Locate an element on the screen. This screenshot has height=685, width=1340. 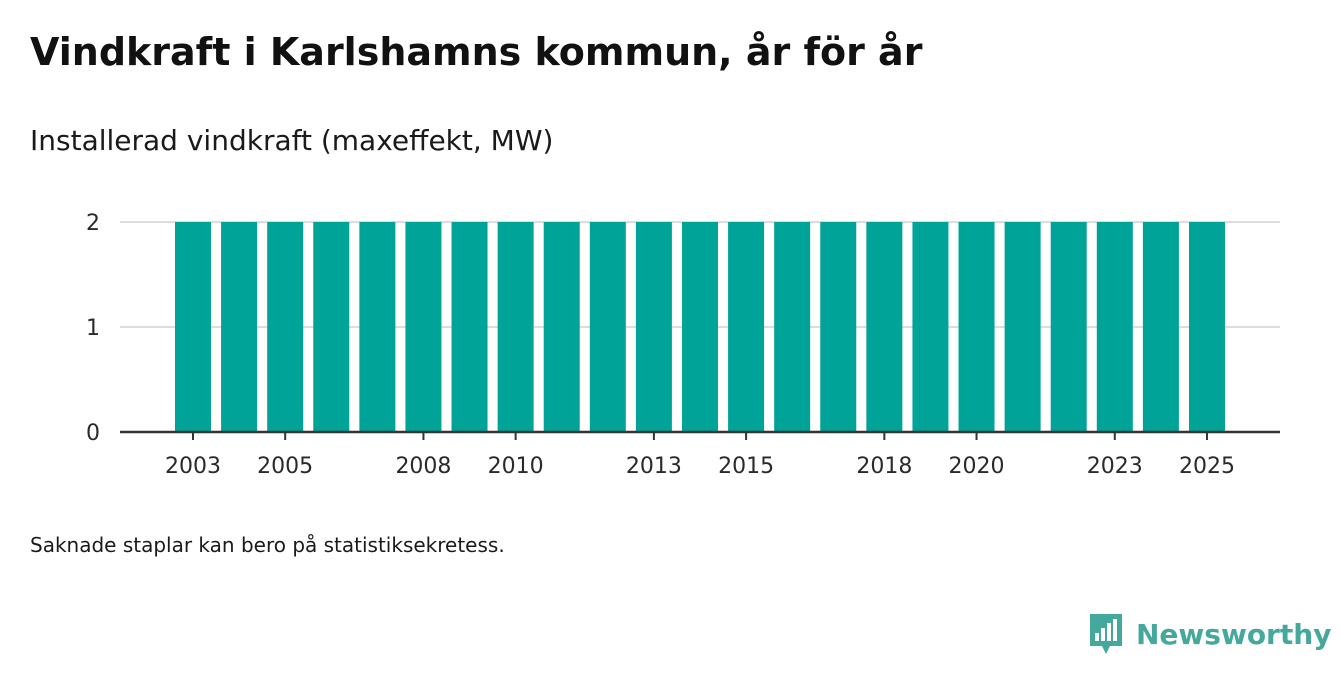
bar-2009 is located at coordinates (469, 327).